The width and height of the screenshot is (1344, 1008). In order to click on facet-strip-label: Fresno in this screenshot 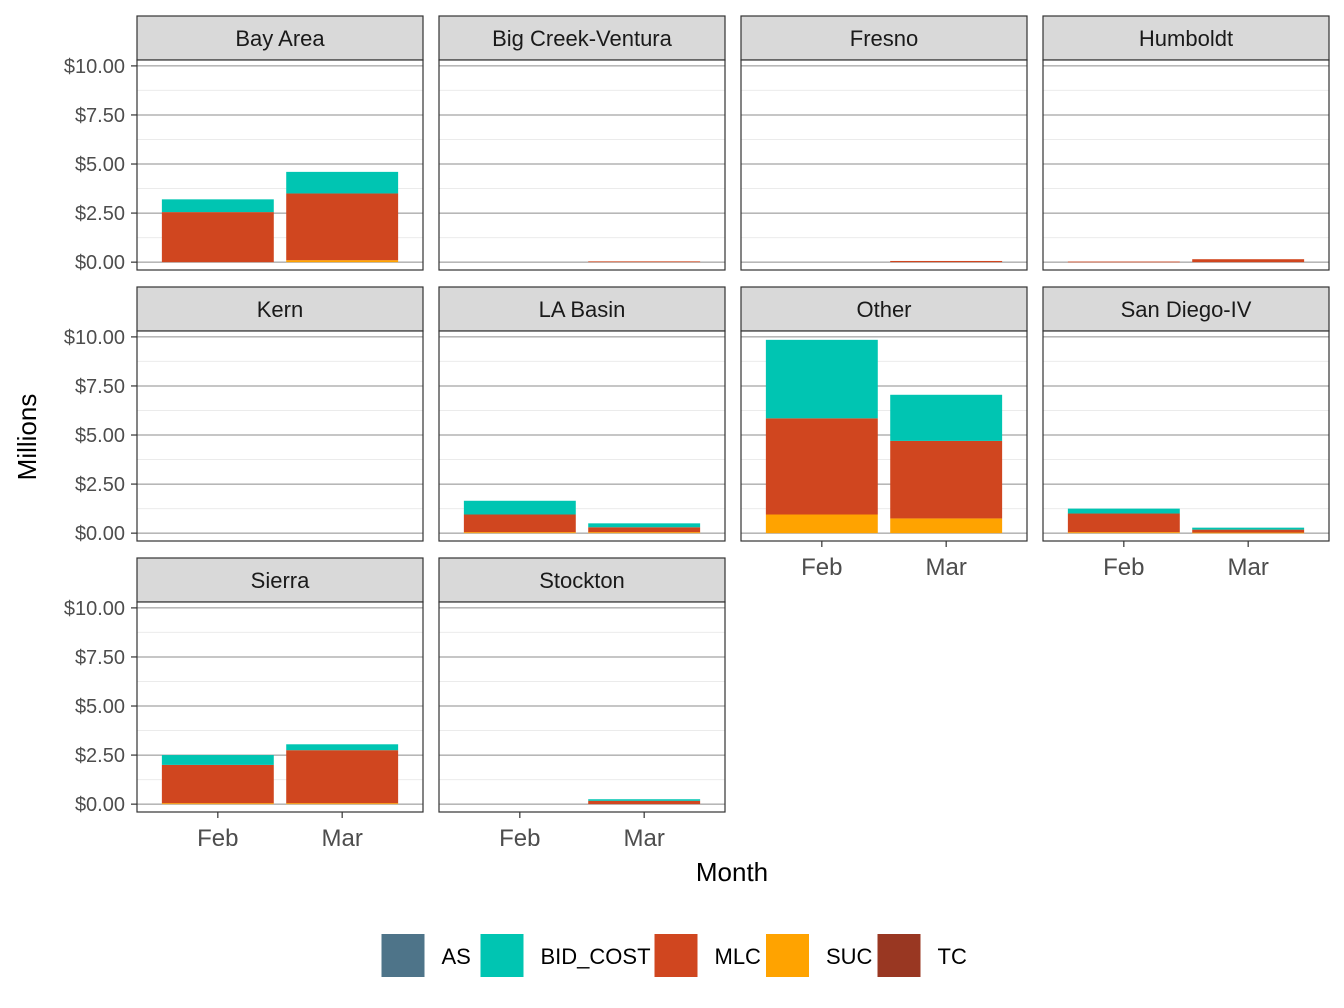, I will do `click(884, 38)`.